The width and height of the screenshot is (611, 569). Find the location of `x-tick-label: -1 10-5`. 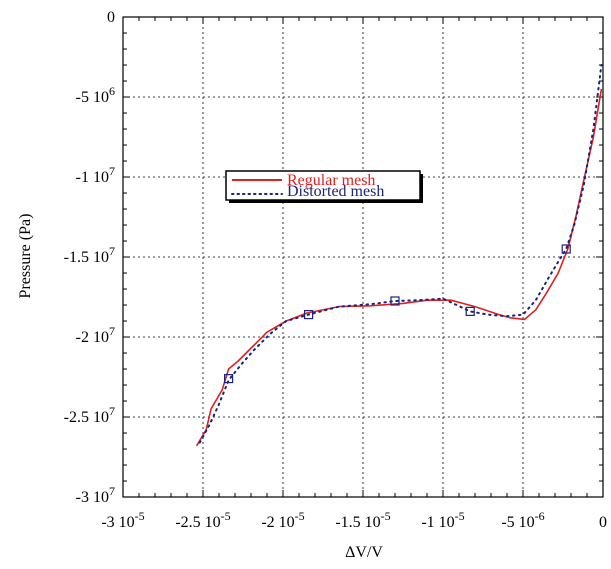

x-tick-label: -1 10-5 is located at coordinates (442, 520).